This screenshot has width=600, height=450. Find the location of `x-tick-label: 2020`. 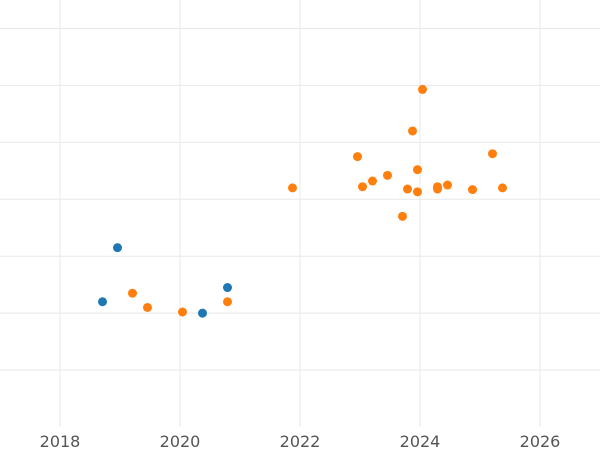

x-tick-label: 2020 is located at coordinates (180, 441).